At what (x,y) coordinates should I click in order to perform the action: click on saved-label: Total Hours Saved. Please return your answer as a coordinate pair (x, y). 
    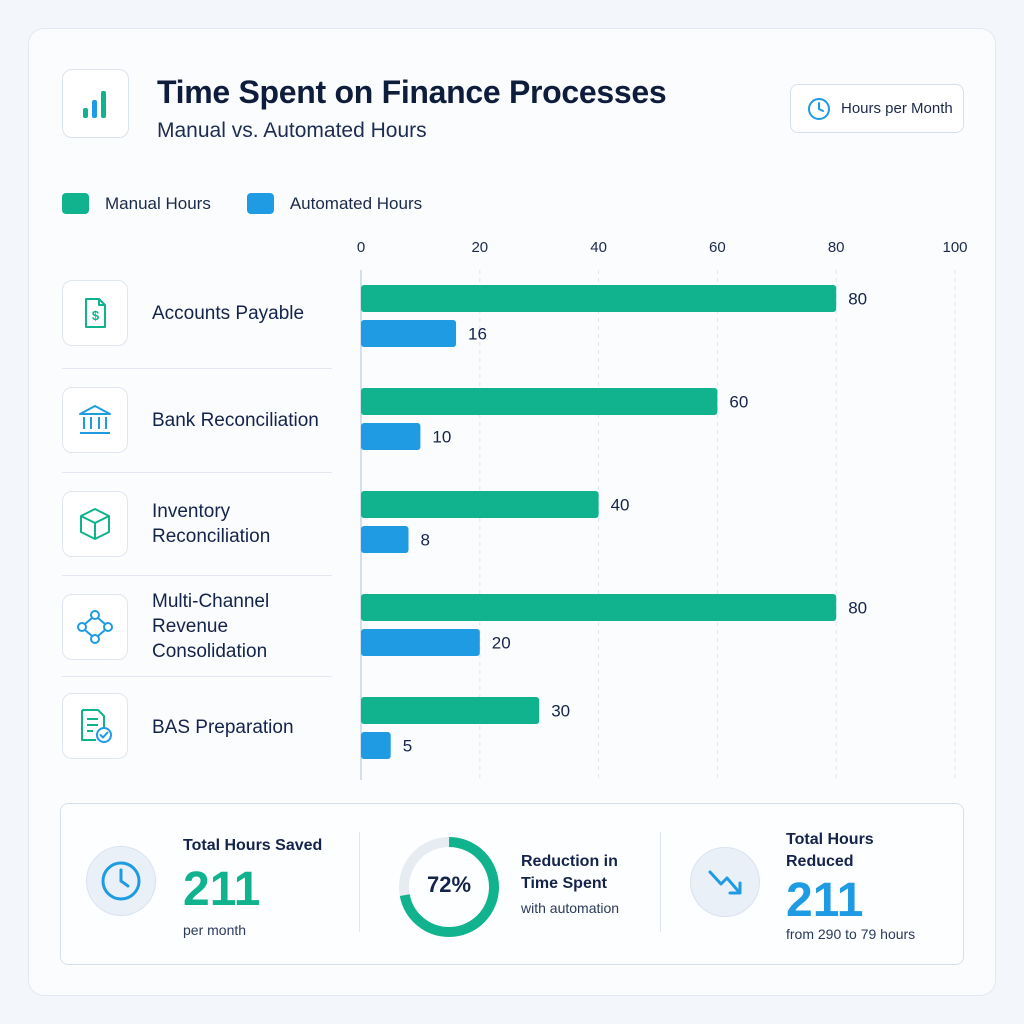
    Looking at the image, I should click on (253, 845).